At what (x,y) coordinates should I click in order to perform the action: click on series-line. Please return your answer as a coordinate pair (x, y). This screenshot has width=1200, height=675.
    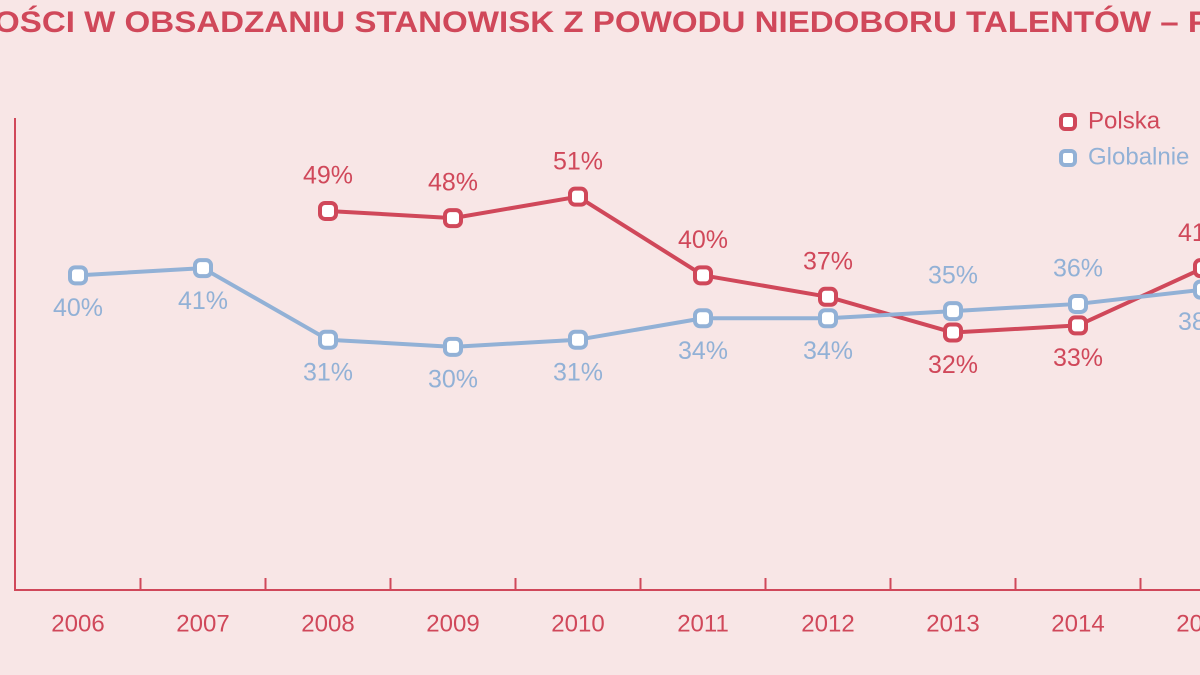
    Looking at the image, I should click on (638, 307).